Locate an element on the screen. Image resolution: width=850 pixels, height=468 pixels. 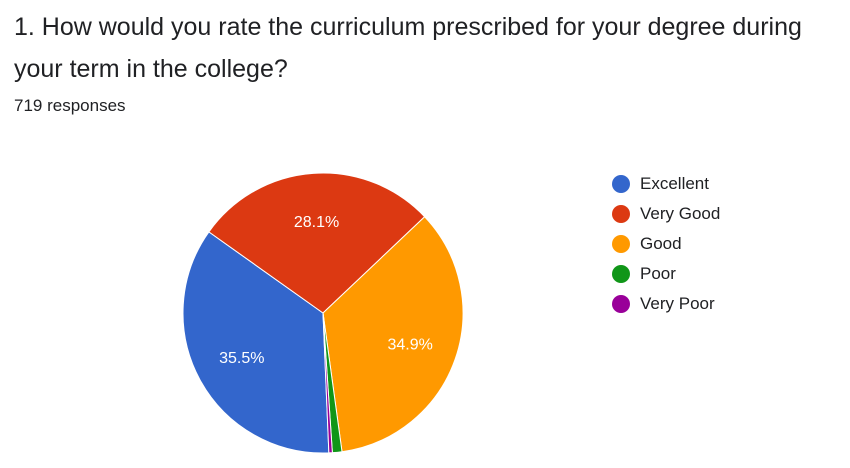
response-count: 719 responses is located at coordinates (70, 105).